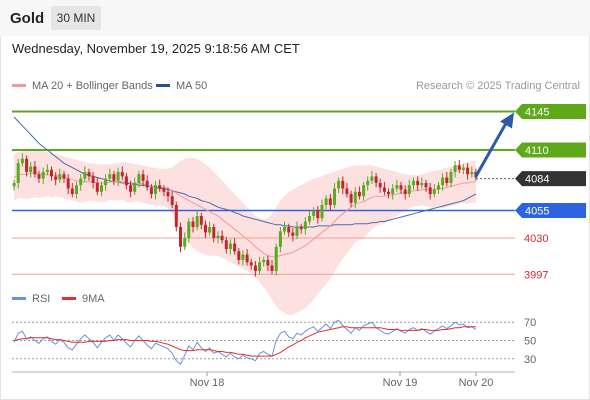 This screenshot has width=590, height=400. I want to click on projection-arrow-head, so click(507, 120).